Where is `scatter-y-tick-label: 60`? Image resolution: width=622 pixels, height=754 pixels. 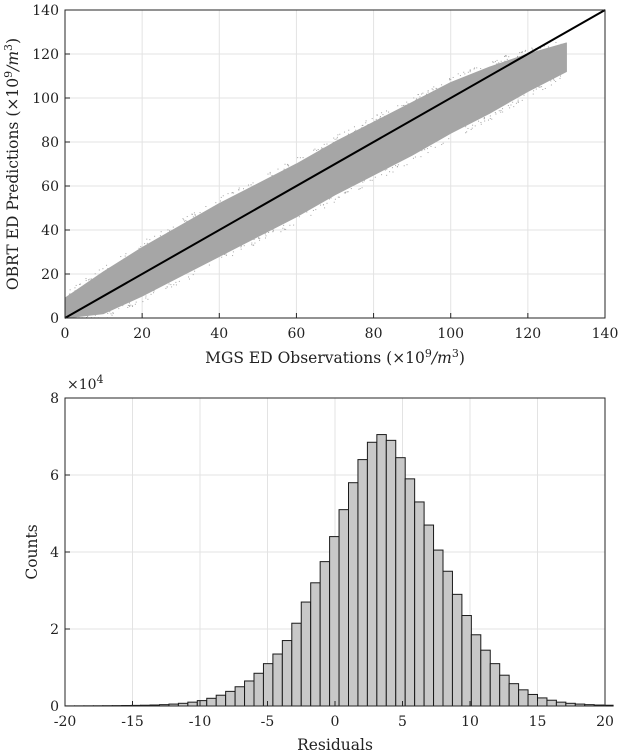 scatter-y-tick-label: 60 is located at coordinates (50, 187).